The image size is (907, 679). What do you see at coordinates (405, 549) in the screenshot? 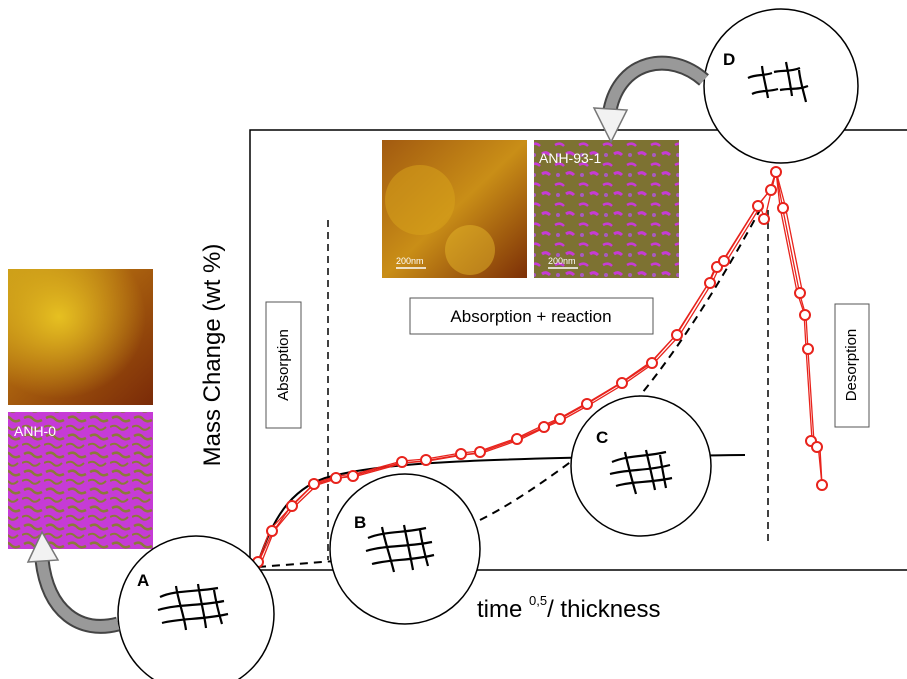
I see `stage-b-circle` at bounding box center [405, 549].